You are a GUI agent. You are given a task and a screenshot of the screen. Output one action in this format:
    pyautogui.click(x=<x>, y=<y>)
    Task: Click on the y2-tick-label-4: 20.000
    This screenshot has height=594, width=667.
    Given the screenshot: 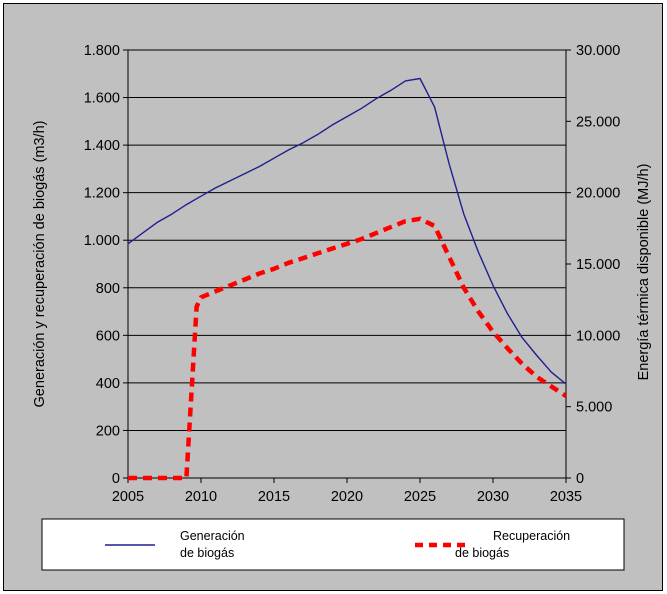 What is the action you would take?
    pyautogui.click(x=598, y=194)
    